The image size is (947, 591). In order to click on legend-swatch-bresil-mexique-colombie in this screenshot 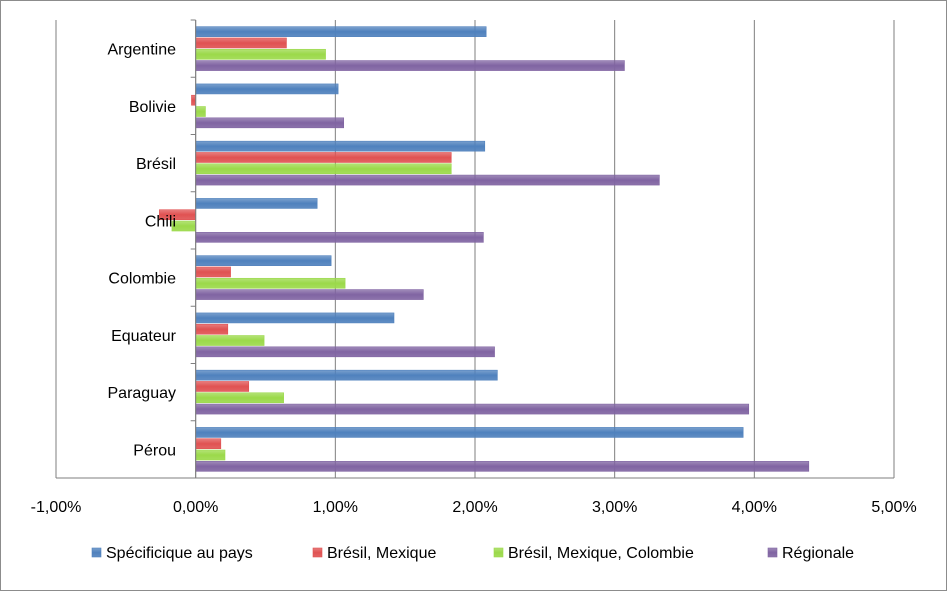, I will do `click(498, 552)`.